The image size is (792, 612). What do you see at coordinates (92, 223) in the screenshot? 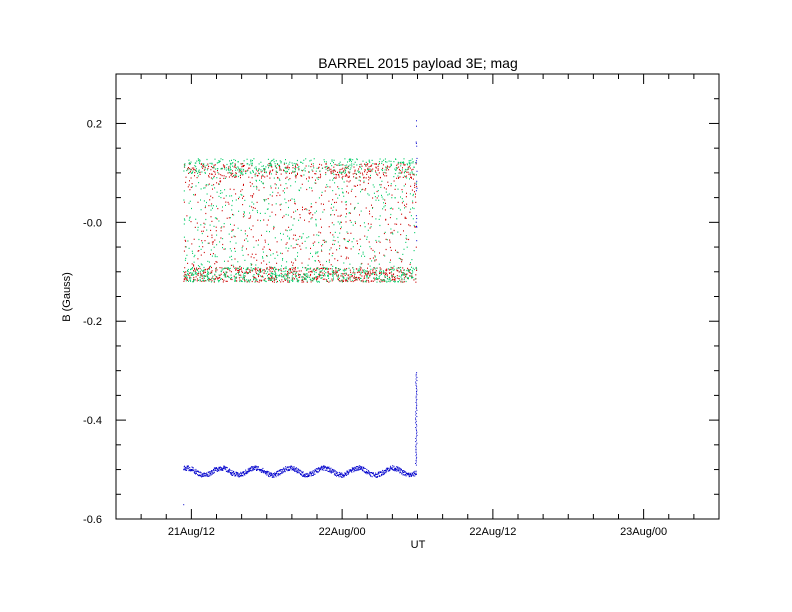
I see `y-tick-label: -0.0` at bounding box center [92, 223].